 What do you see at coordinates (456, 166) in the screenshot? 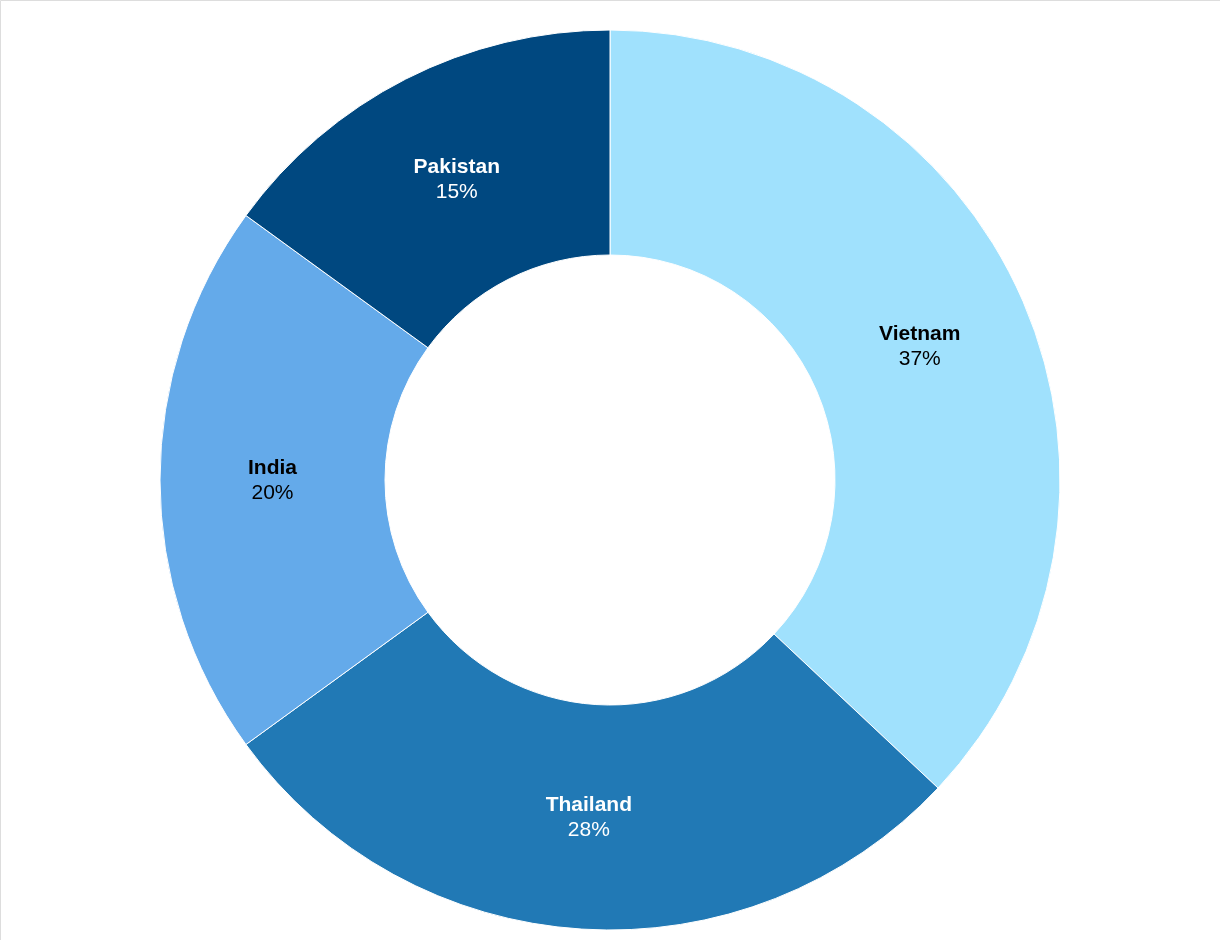
I see `slice-label: Pakistan` at bounding box center [456, 166].